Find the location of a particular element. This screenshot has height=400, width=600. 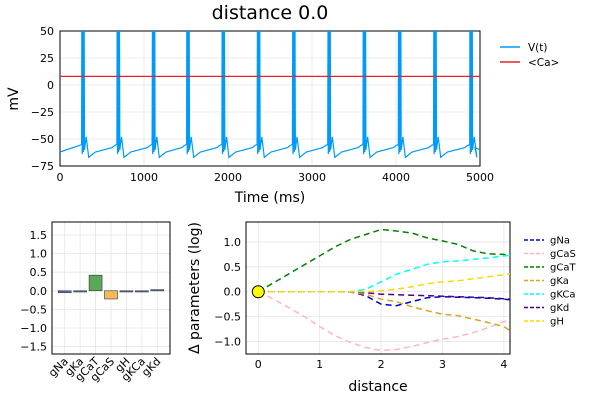

bar-grid is located at coordinates (111, 288).